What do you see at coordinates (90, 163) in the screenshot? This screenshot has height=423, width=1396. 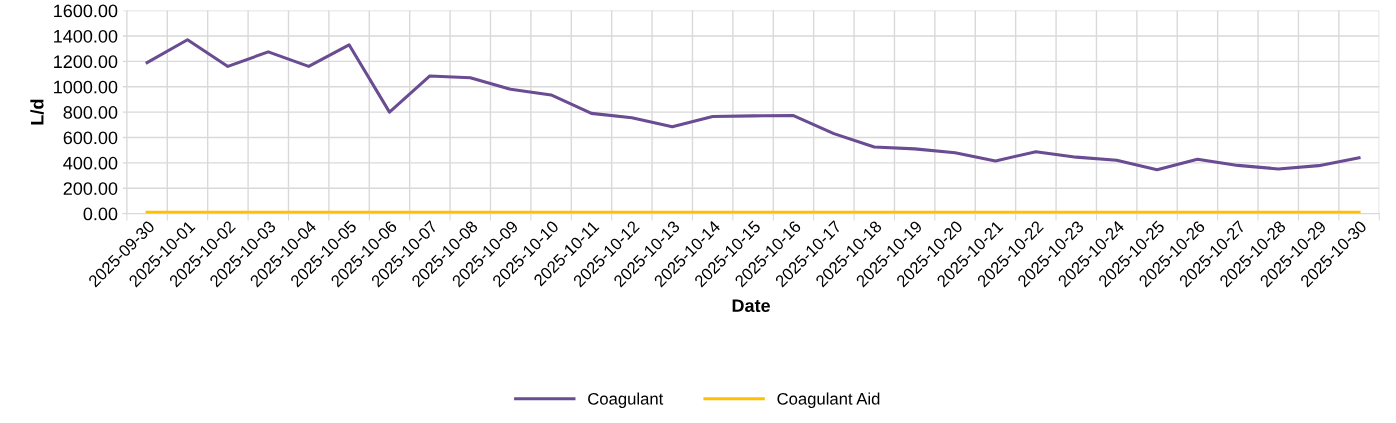 I see `y-tick-label: 400.00` at bounding box center [90, 163].